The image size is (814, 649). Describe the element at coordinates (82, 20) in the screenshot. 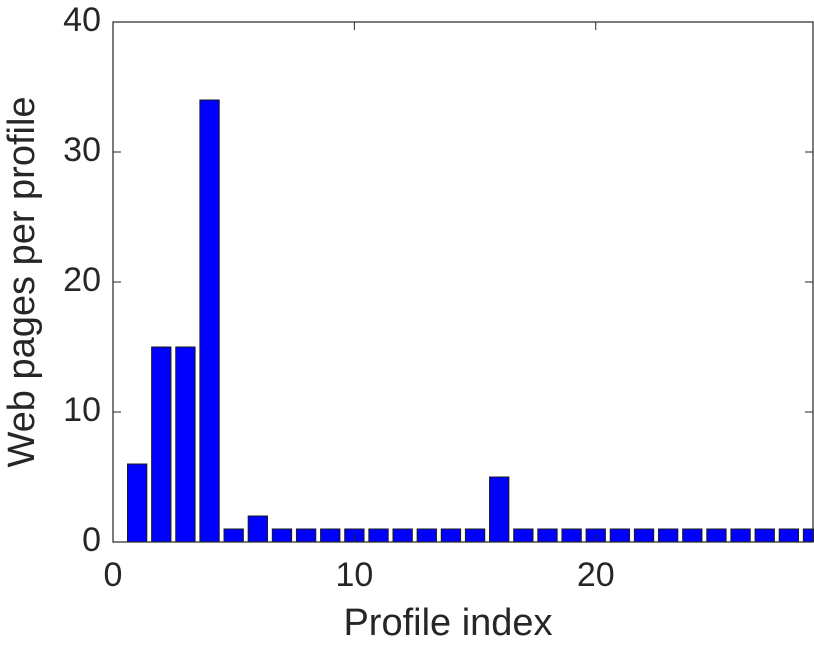

I see `y-tick-label: 40` at that location.